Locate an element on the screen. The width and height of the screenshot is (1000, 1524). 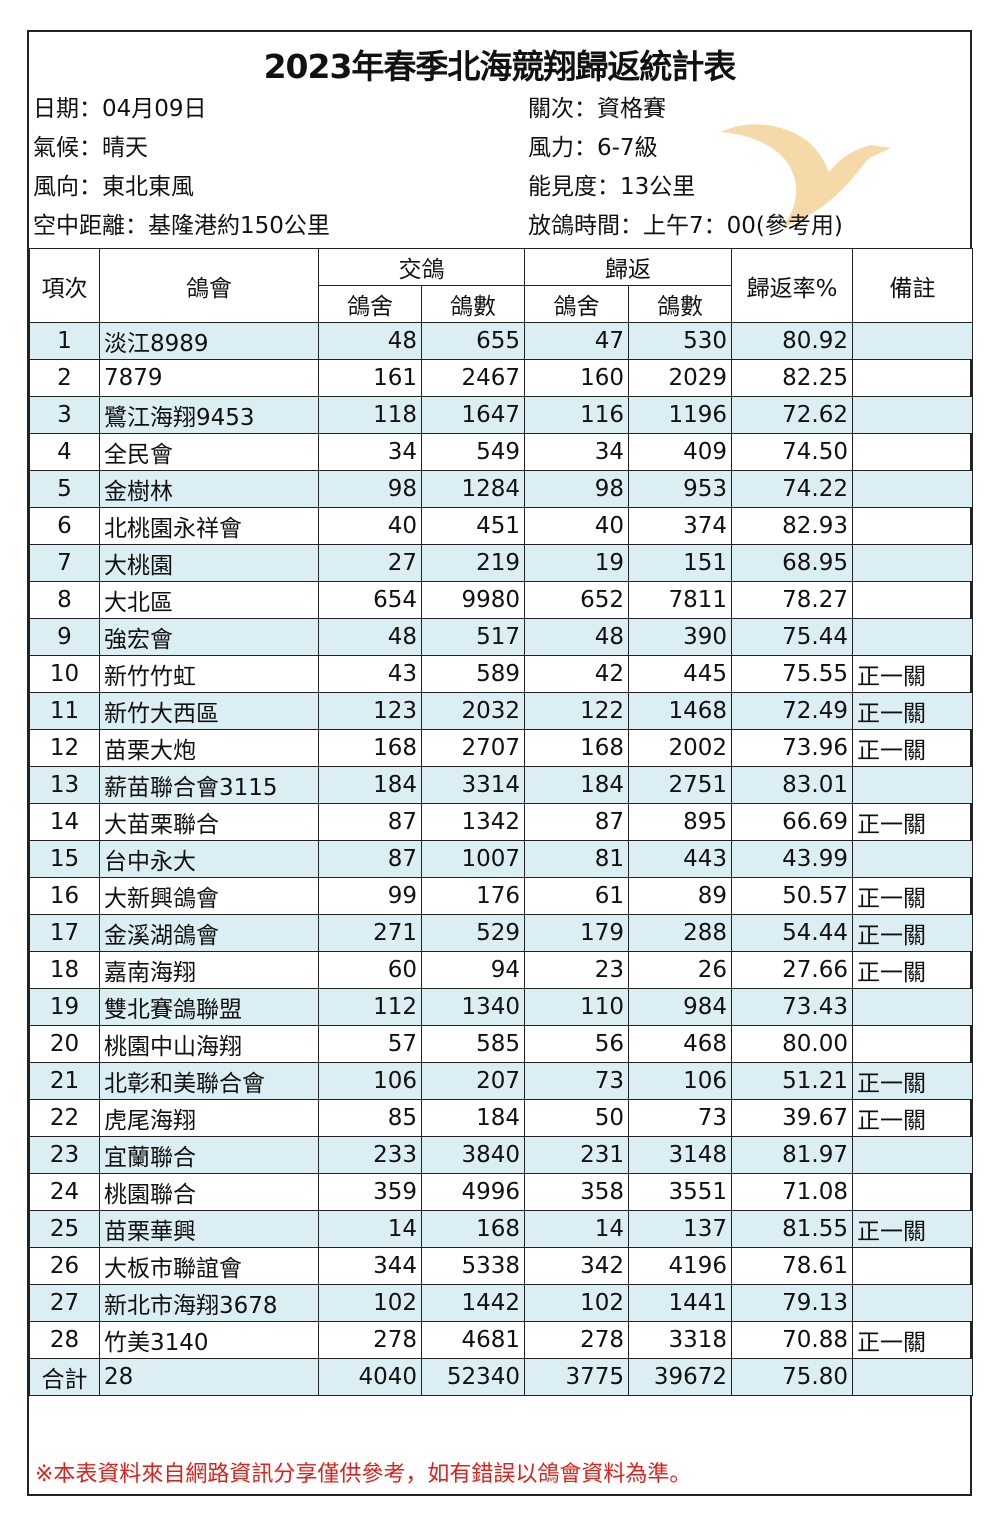
table-row: 10 新竹竹虹 43 589 42 445 75.55 正一關 is located at coordinates (501, 674).